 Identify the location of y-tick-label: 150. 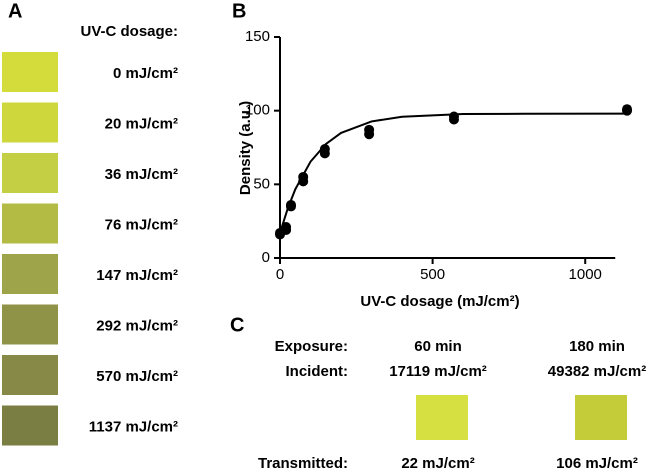
(257, 36).